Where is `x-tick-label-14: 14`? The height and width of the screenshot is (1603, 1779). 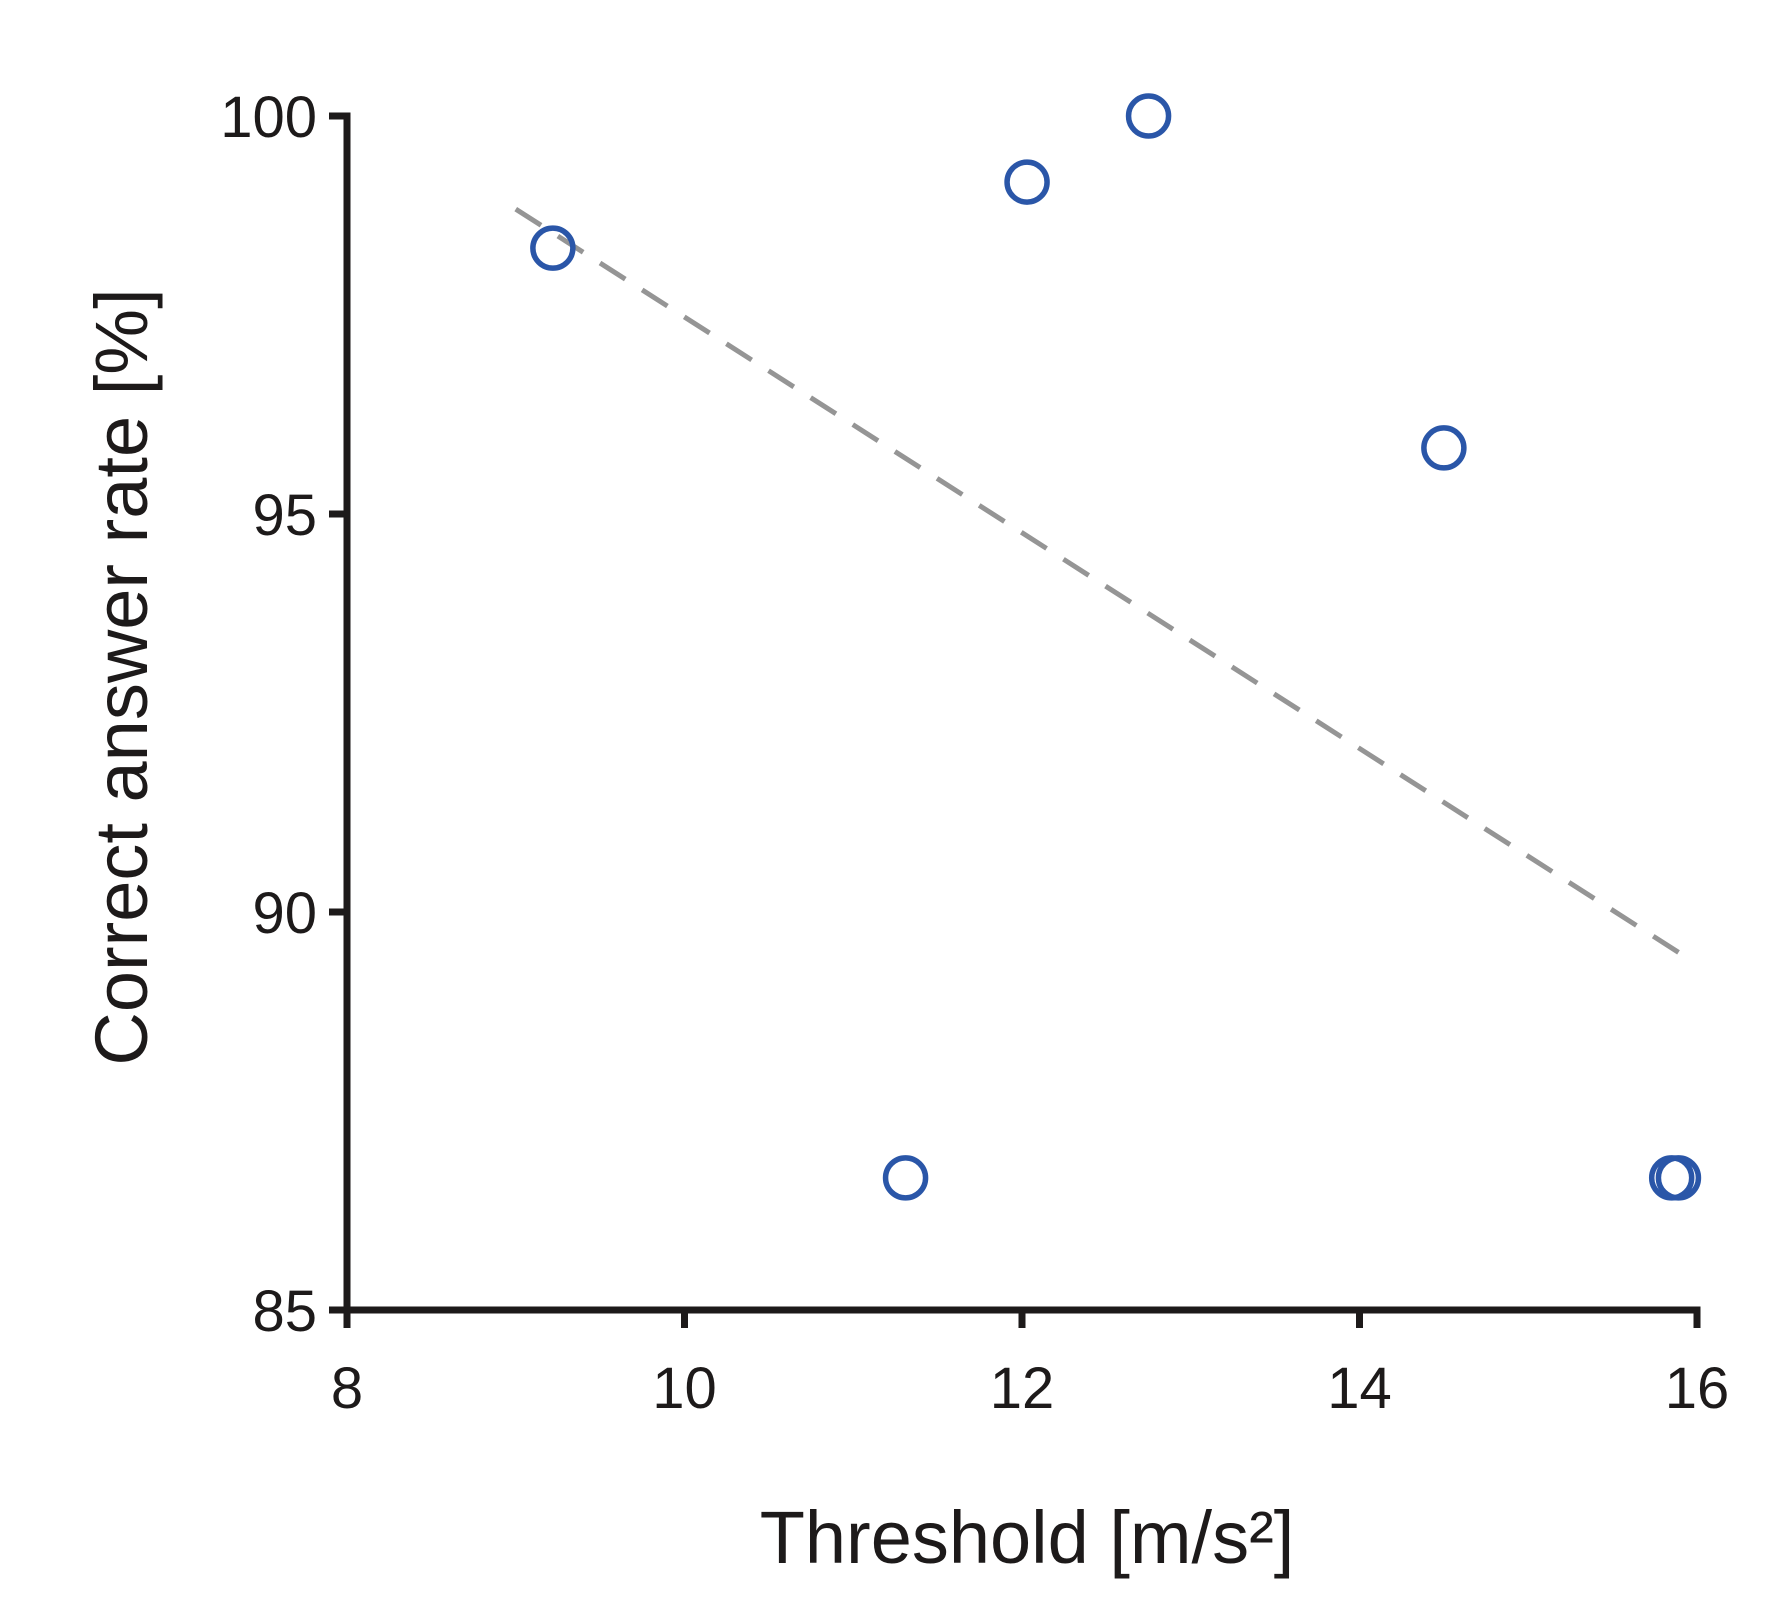 x-tick-label-14: 14 is located at coordinates (1359, 1388).